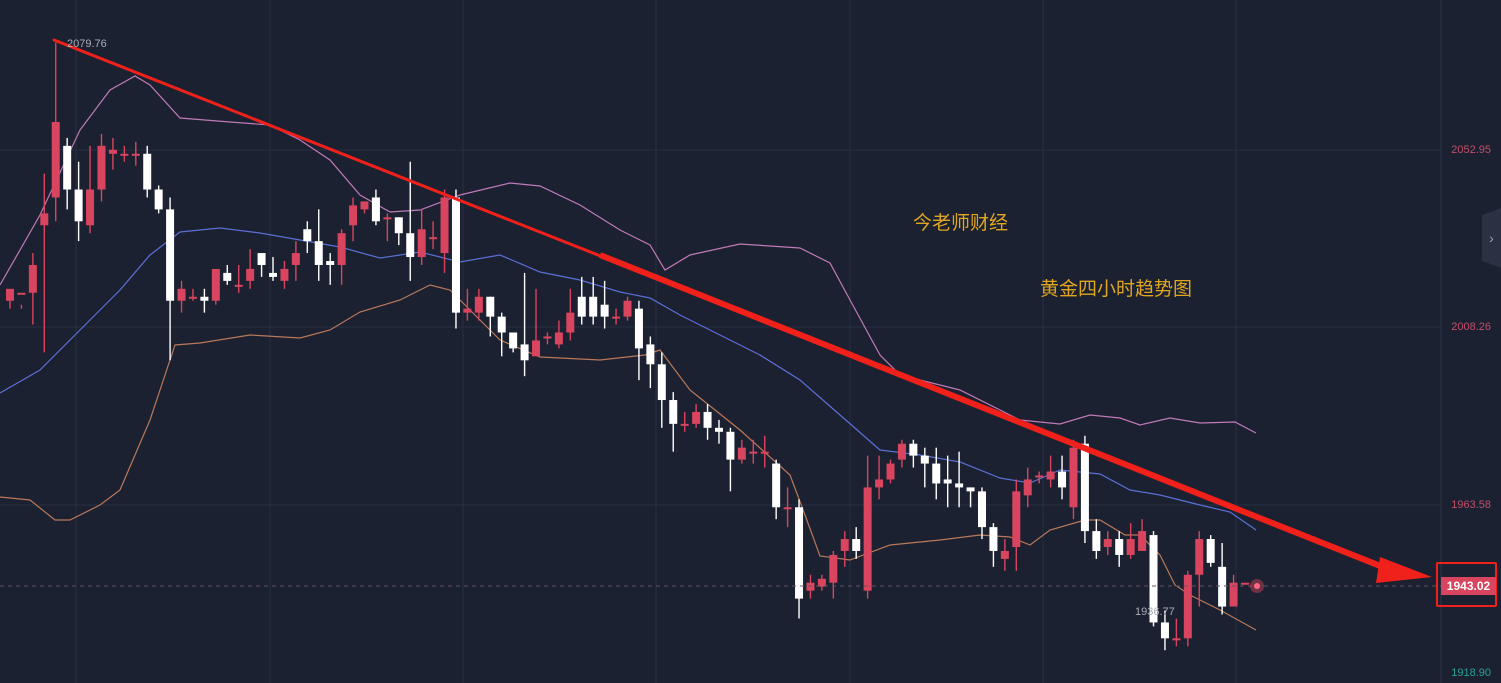 This screenshot has height=683, width=1501. I want to click on expand-panel-chevron-icon: ›, so click(1491, 238).